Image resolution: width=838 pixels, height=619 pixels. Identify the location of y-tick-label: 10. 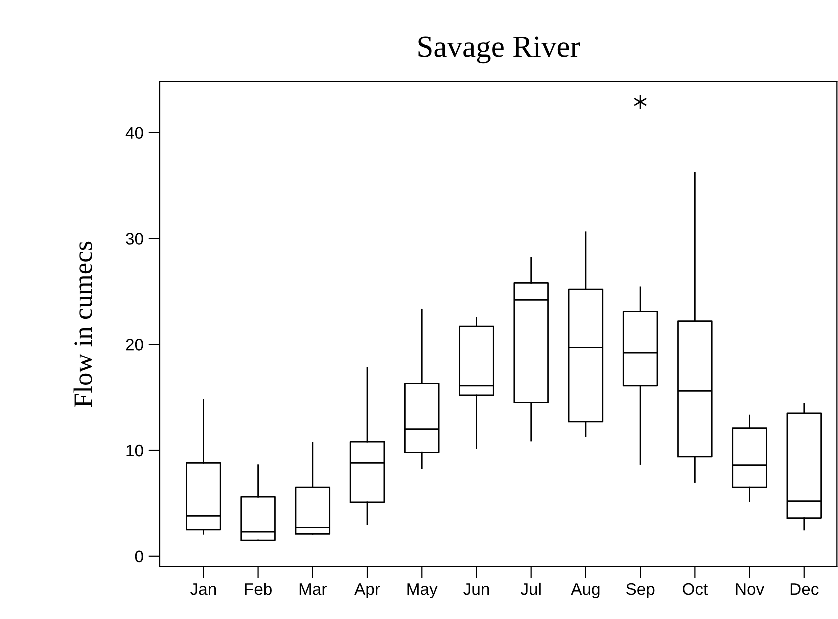
(135, 450).